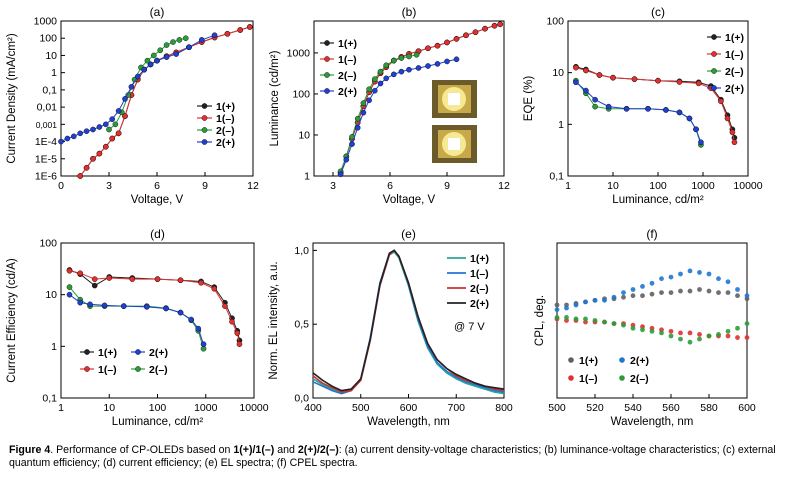 The height and width of the screenshot is (480, 793). Describe the element at coordinates (408, 320) in the screenshot. I see `series-2(+)` at that location.